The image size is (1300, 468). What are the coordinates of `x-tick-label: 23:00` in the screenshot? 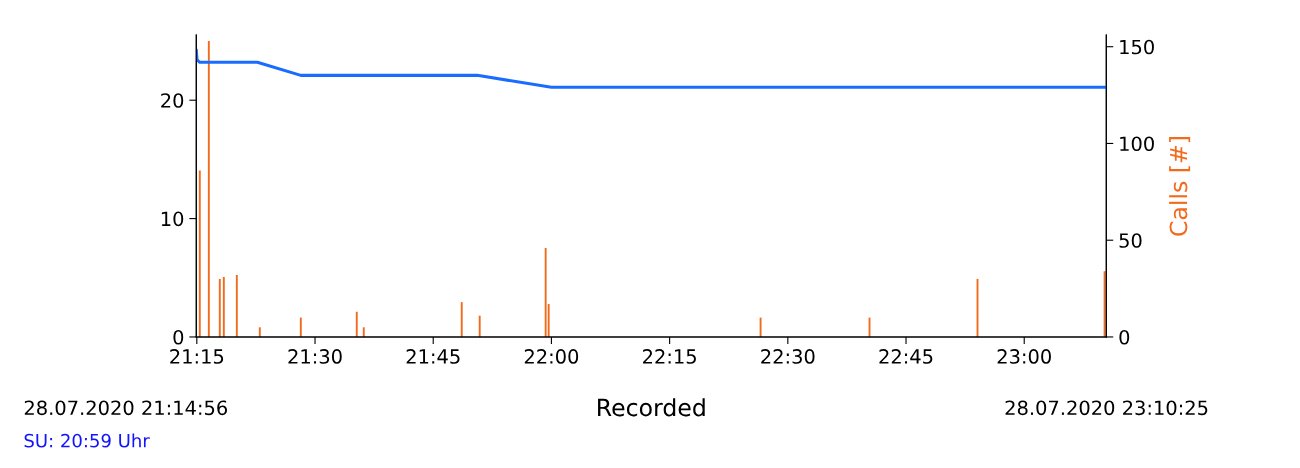 It's located at (1024, 356).